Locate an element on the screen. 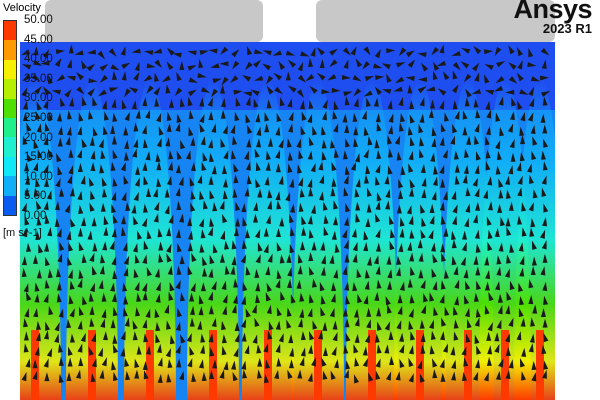 The width and height of the screenshot is (600, 400). legend-band is located at coordinates (10, 128).